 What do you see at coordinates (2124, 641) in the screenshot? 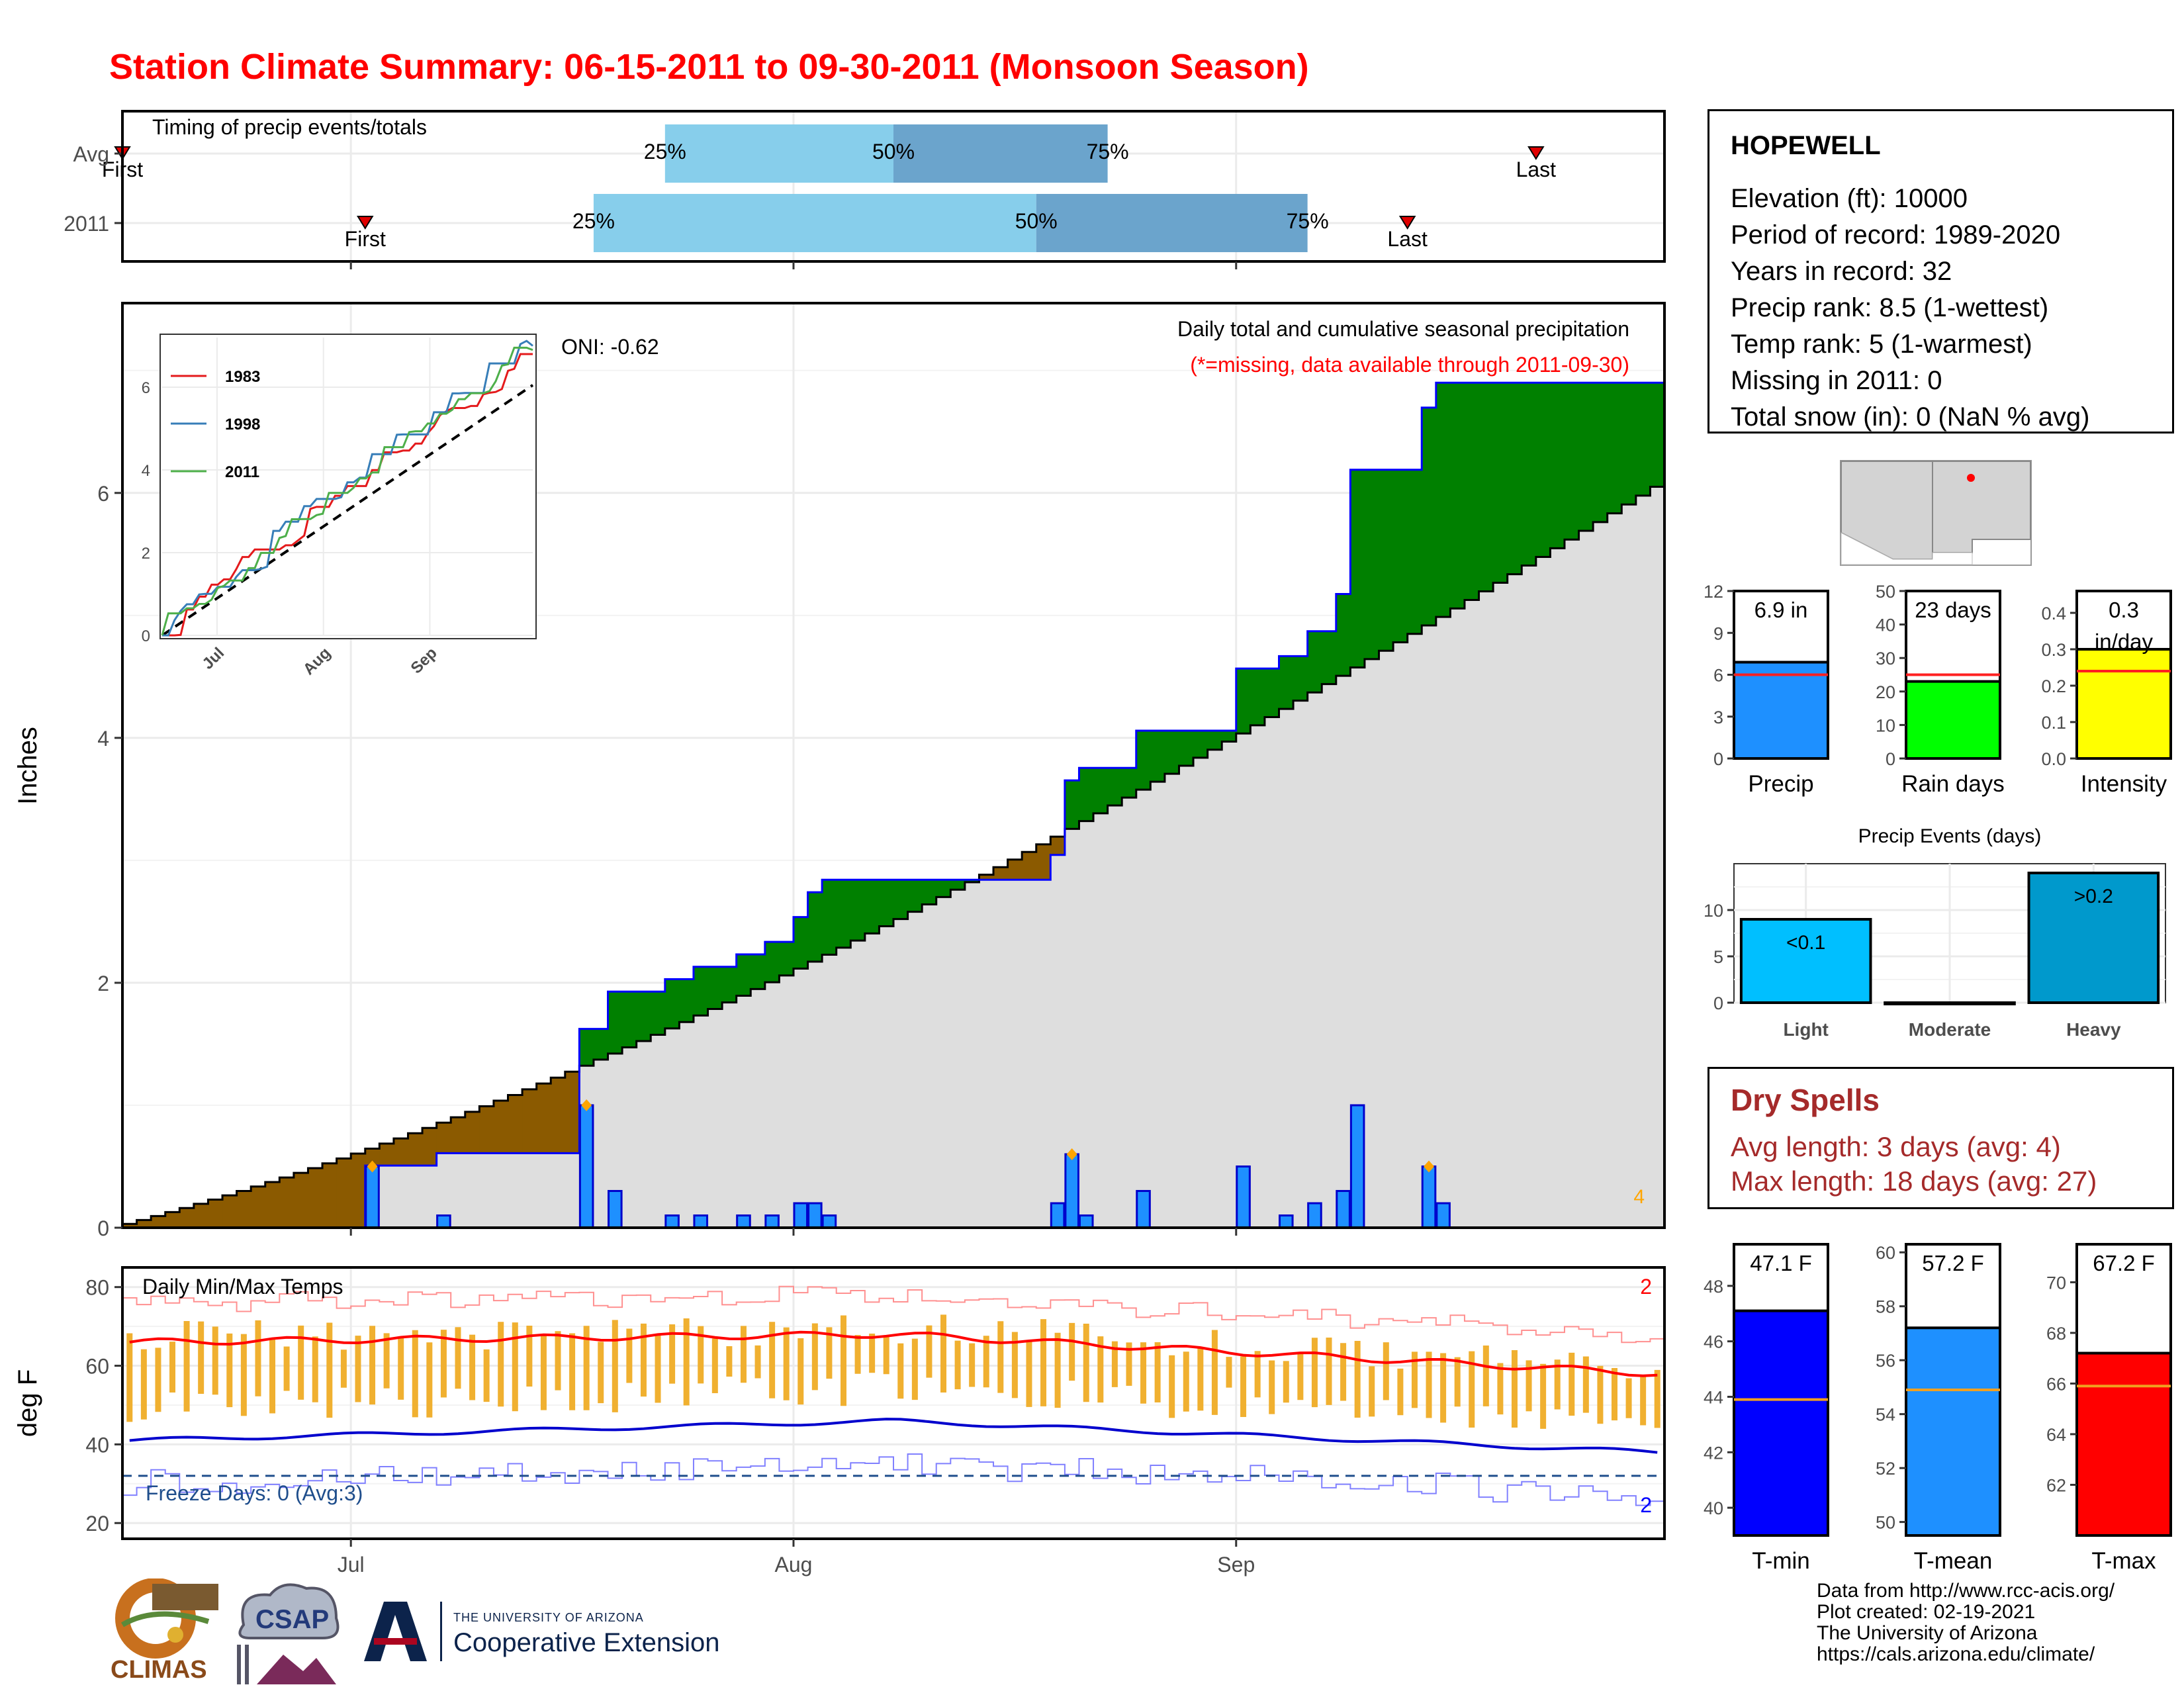
I see `bar-value-label: in/day` at bounding box center [2124, 641].